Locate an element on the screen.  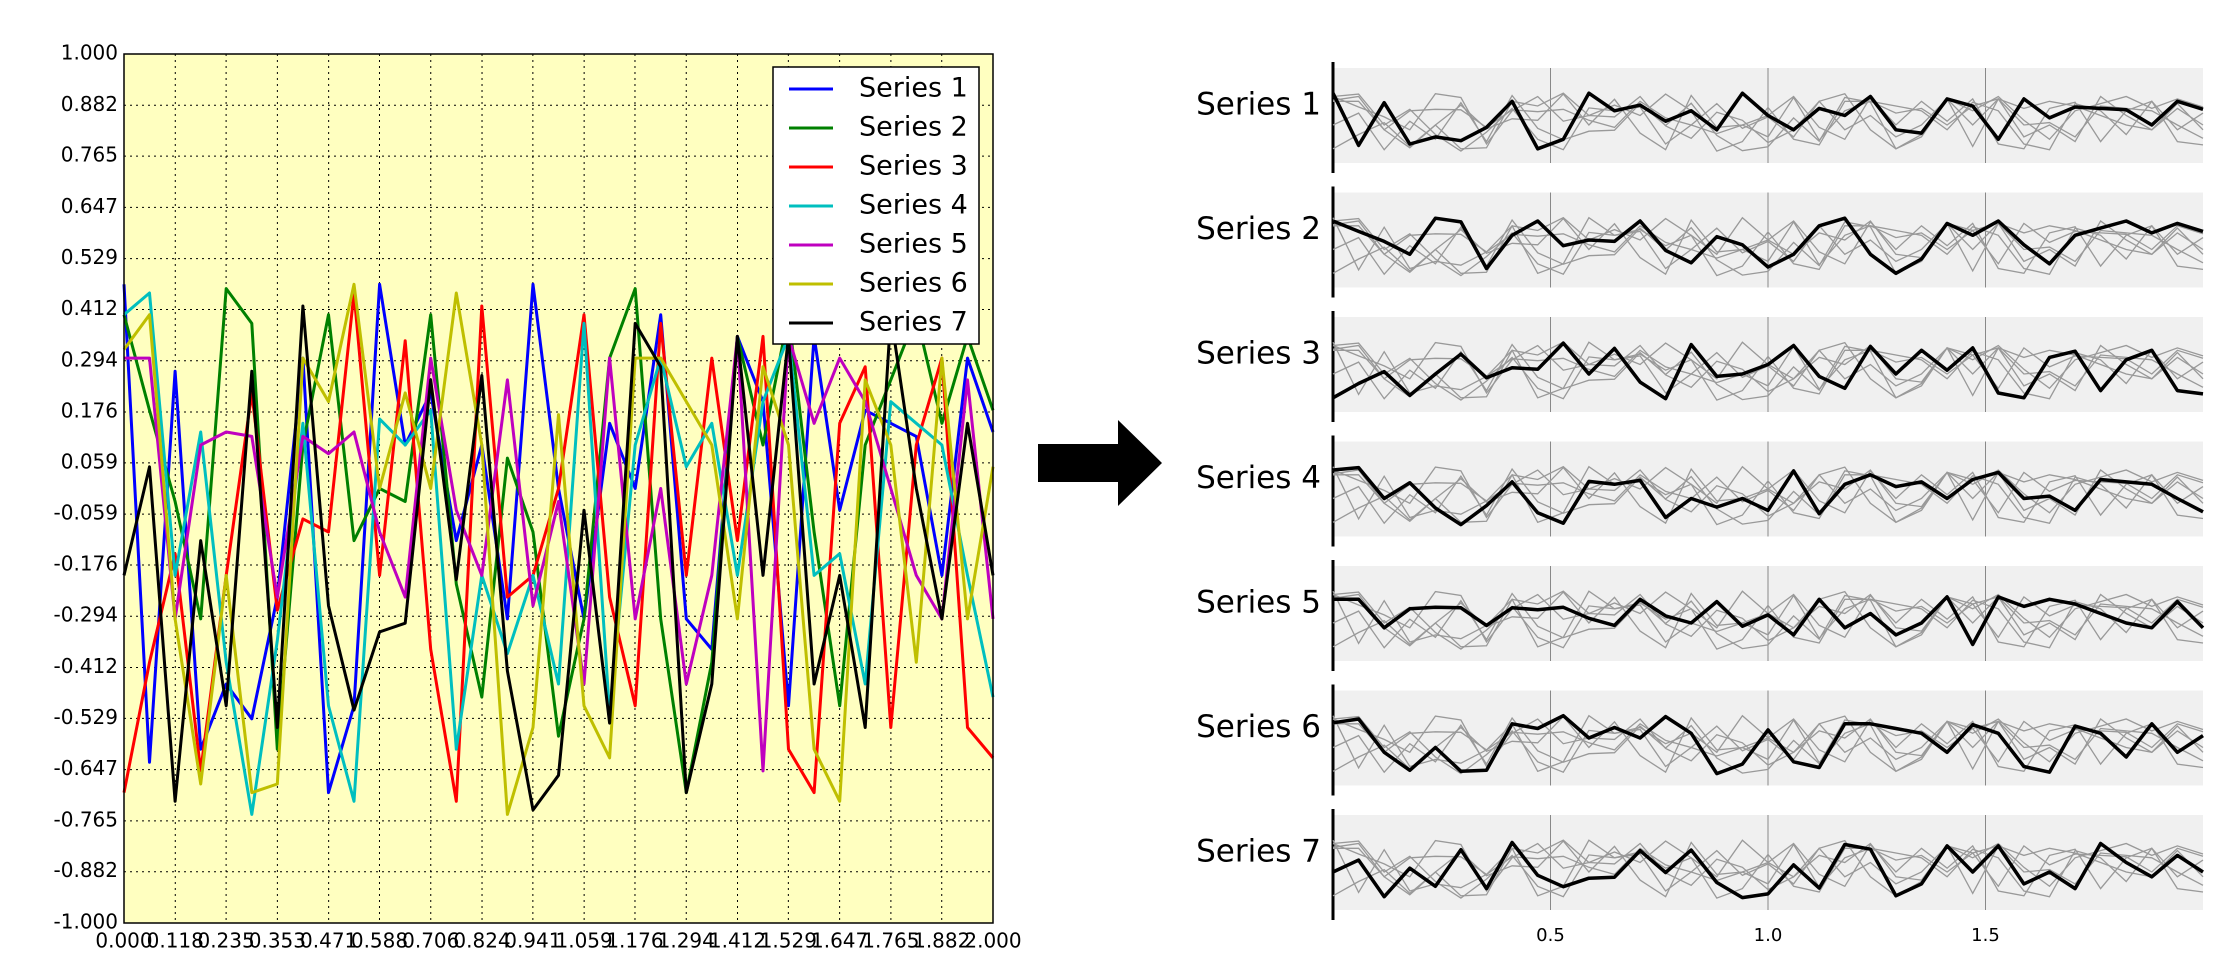
panel-label: Series 3 is located at coordinates (1258, 354).